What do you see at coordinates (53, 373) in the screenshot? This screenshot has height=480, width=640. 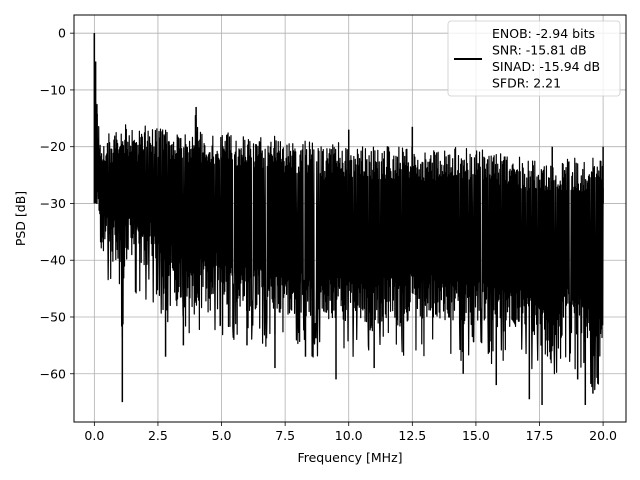 I see `y-tick-label: −60` at bounding box center [53, 373].